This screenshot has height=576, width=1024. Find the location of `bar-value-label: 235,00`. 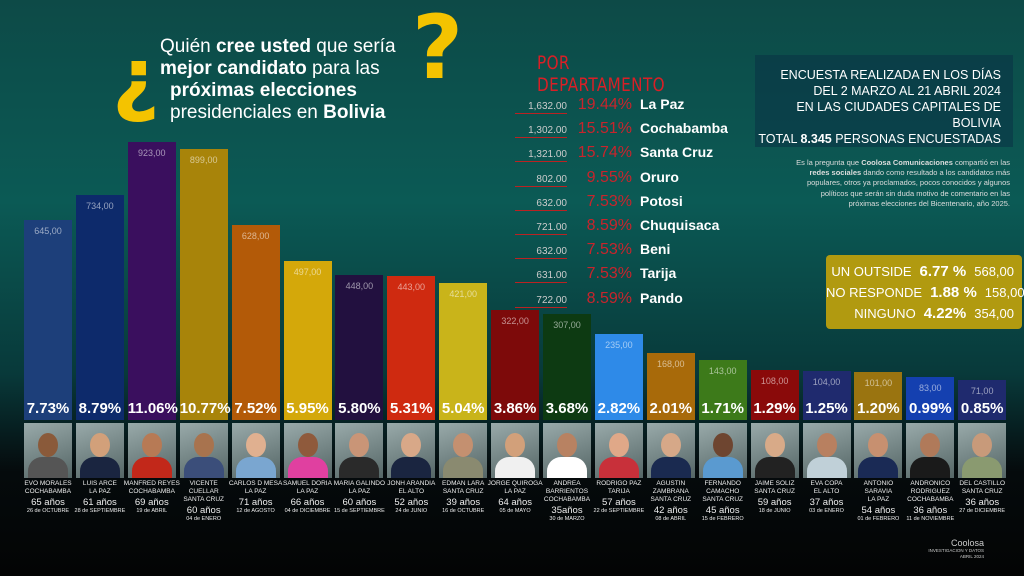

bar-value-label: 235,00 is located at coordinates (619, 345).